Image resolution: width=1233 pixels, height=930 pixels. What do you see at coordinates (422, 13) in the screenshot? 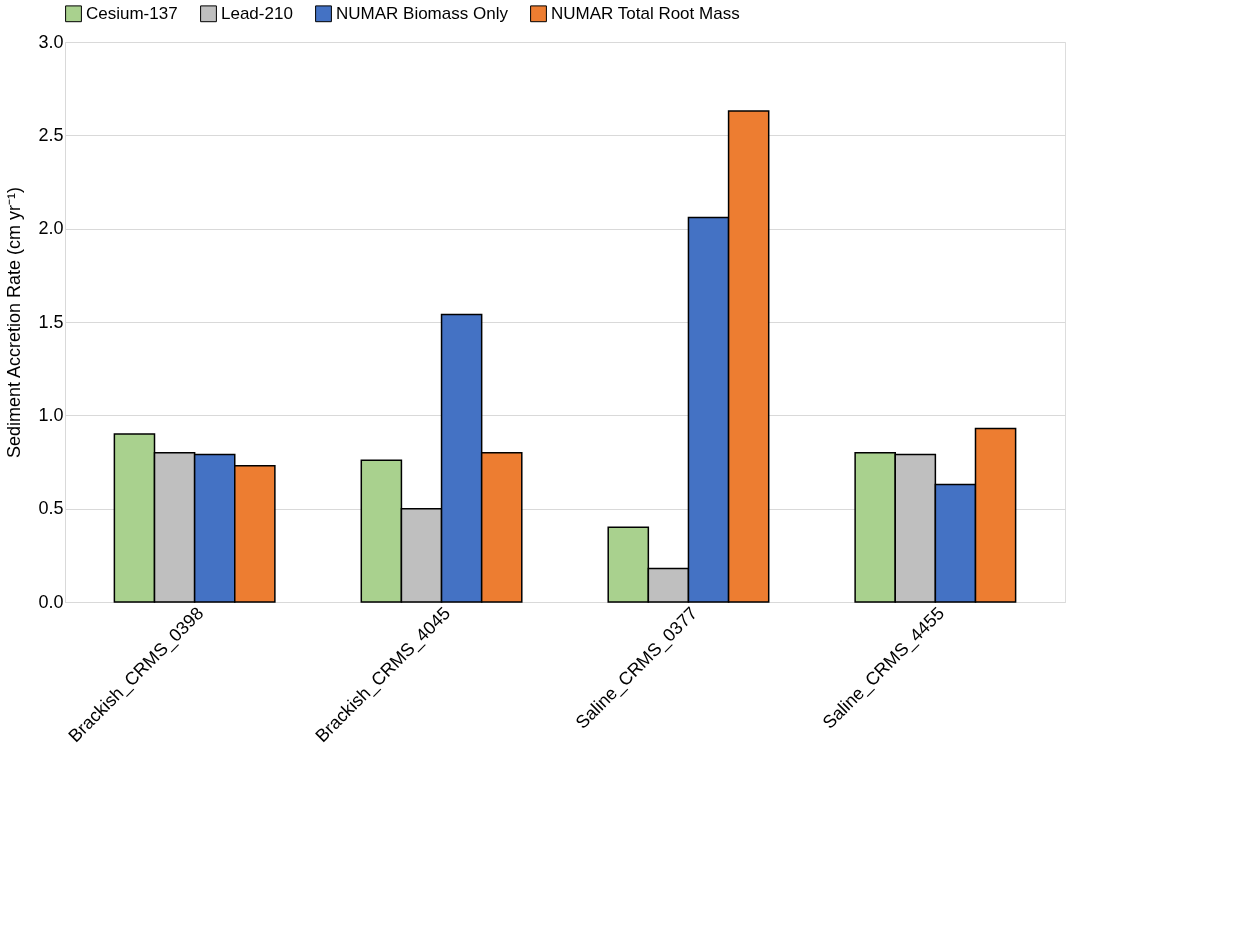
I see `legend-label: NUMAR Biomass Only` at bounding box center [422, 13].